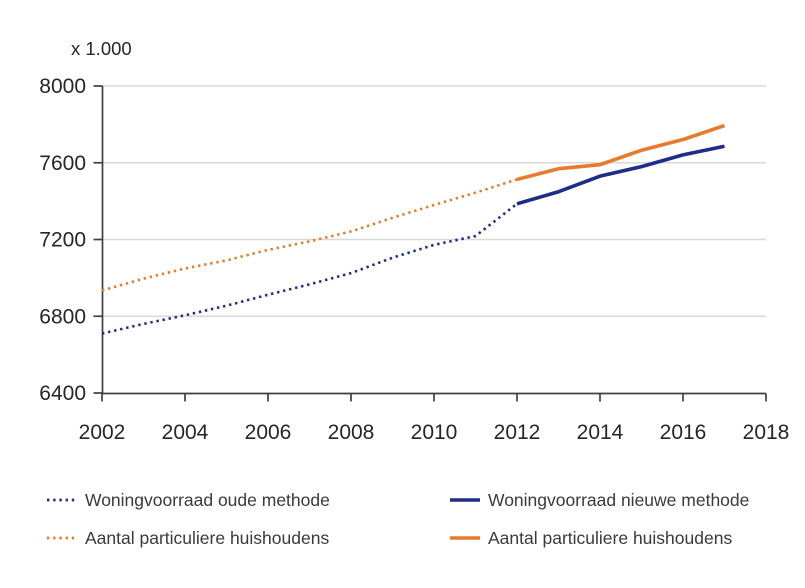 The height and width of the screenshot is (588, 805). What do you see at coordinates (517, 432) in the screenshot?
I see `x-axis-tick-label: 2012` at bounding box center [517, 432].